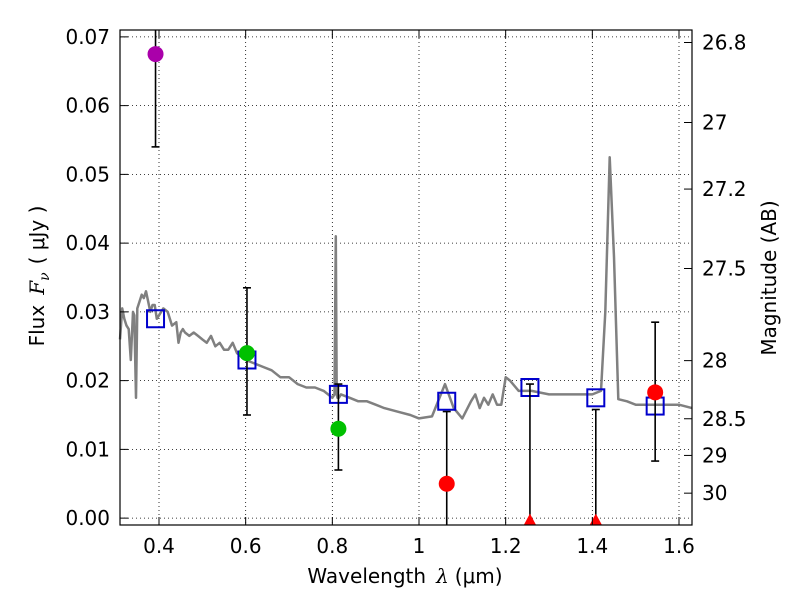 The height and width of the screenshot is (600, 800). Describe the element at coordinates (87, 174) in the screenshot. I see `y-tick-label: 0.05` at that location.